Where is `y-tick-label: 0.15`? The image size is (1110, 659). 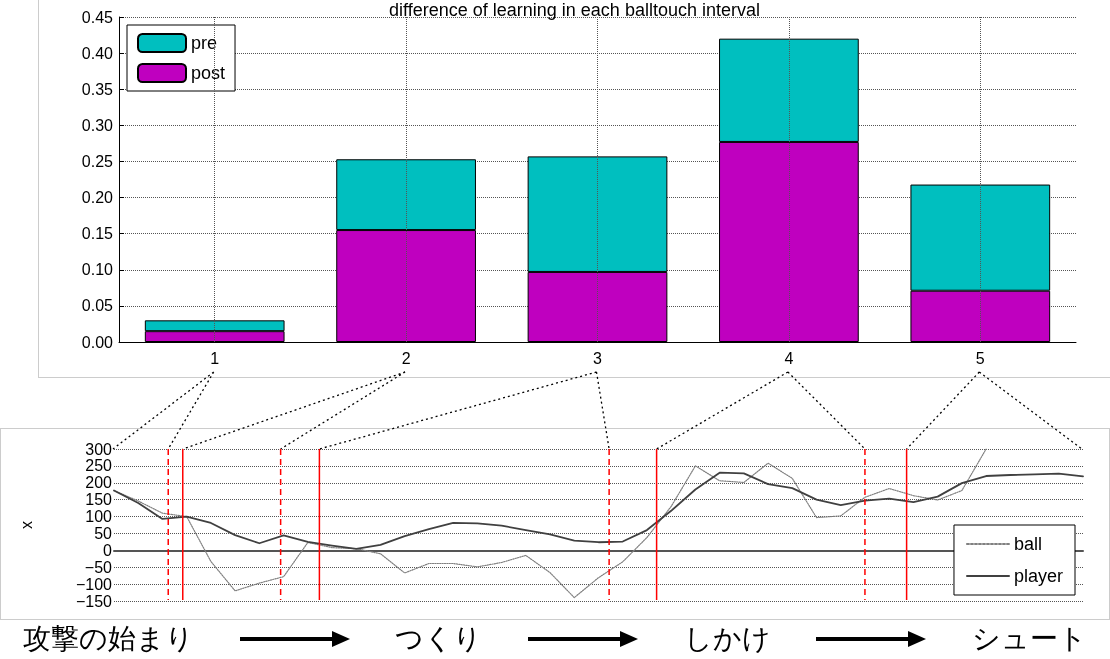 y-tick-label: 0.15 is located at coordinates (97, 234).